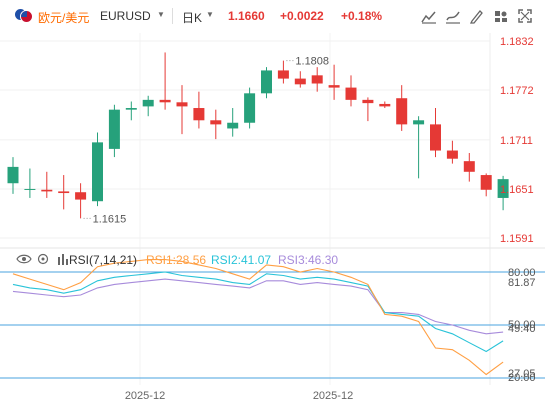  Describe the element at coordinates (64, 18) in the screenshot. I see `symbol-cn-name: 欧元/美元` at that location.